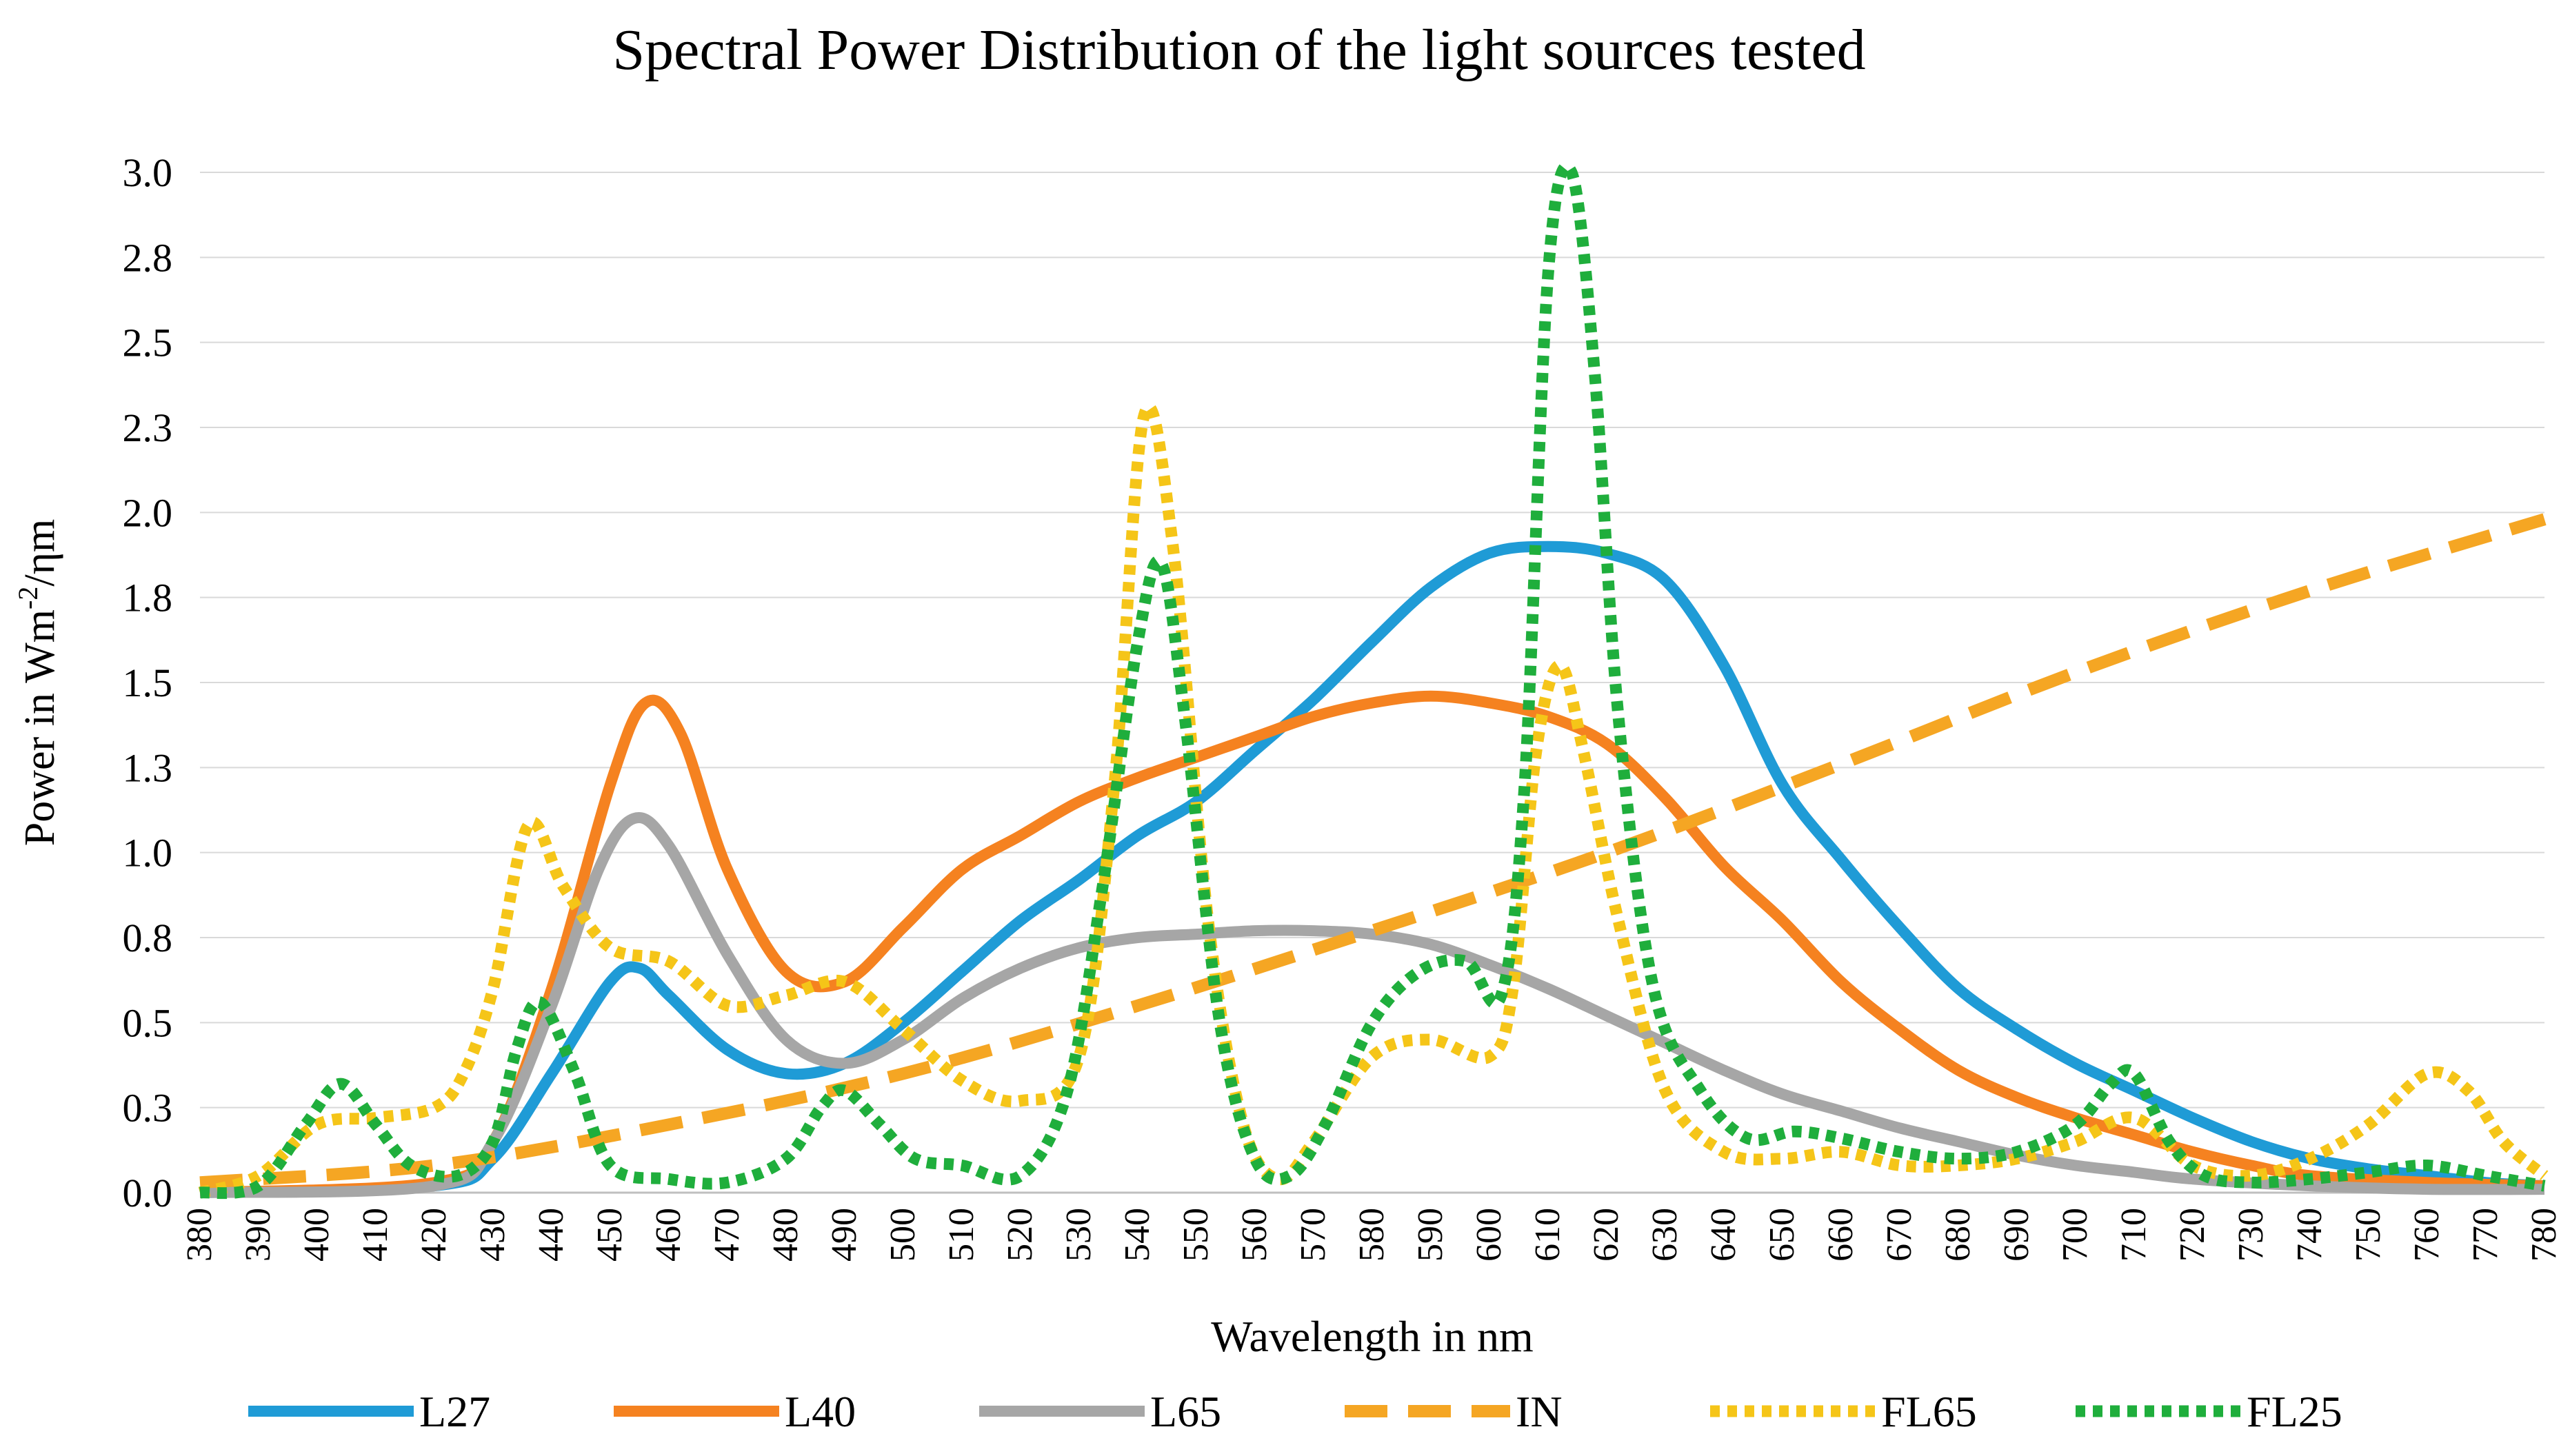 The image size is (2570, 1456). Describe the element at coordinates (148, 1193) in the screenshot. I see `y-tick-label: 0.0` at that location.